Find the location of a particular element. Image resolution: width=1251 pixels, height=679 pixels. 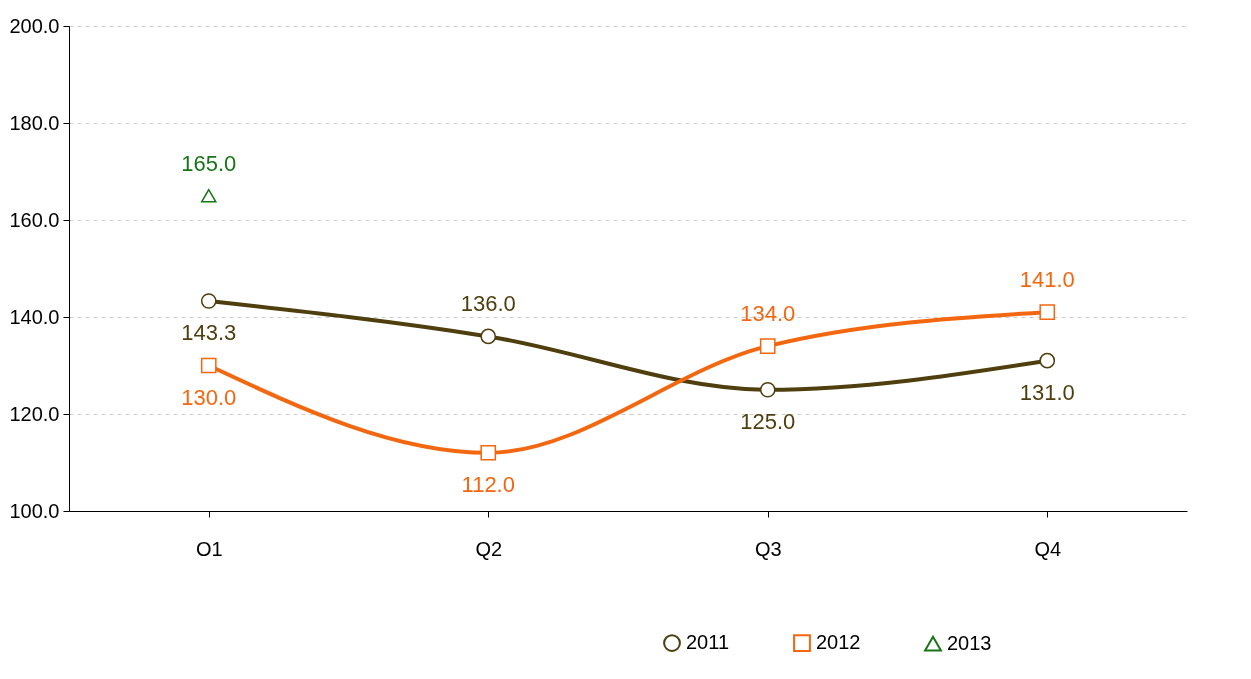

data-label: 141.0 is located at coordinates (1047, 280).